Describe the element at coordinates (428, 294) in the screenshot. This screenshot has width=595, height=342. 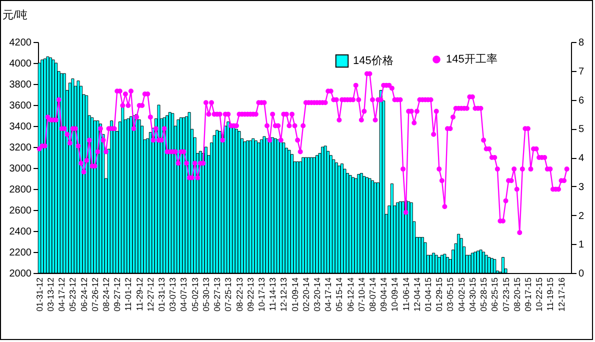
I see `x-tick-label: 01-04-15` at that location.